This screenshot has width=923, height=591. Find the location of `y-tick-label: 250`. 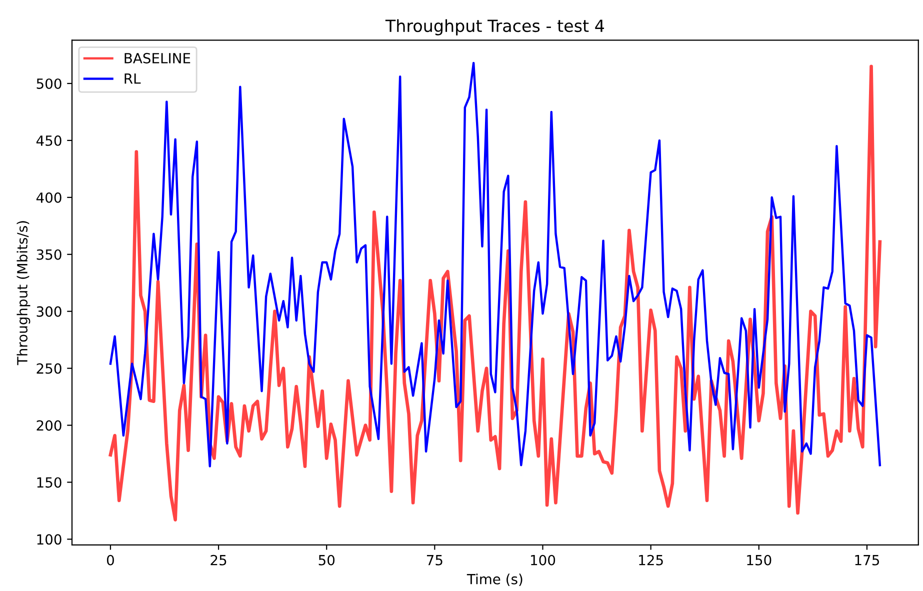

y-tick-label: 250 is located at coordinates (49, 368).